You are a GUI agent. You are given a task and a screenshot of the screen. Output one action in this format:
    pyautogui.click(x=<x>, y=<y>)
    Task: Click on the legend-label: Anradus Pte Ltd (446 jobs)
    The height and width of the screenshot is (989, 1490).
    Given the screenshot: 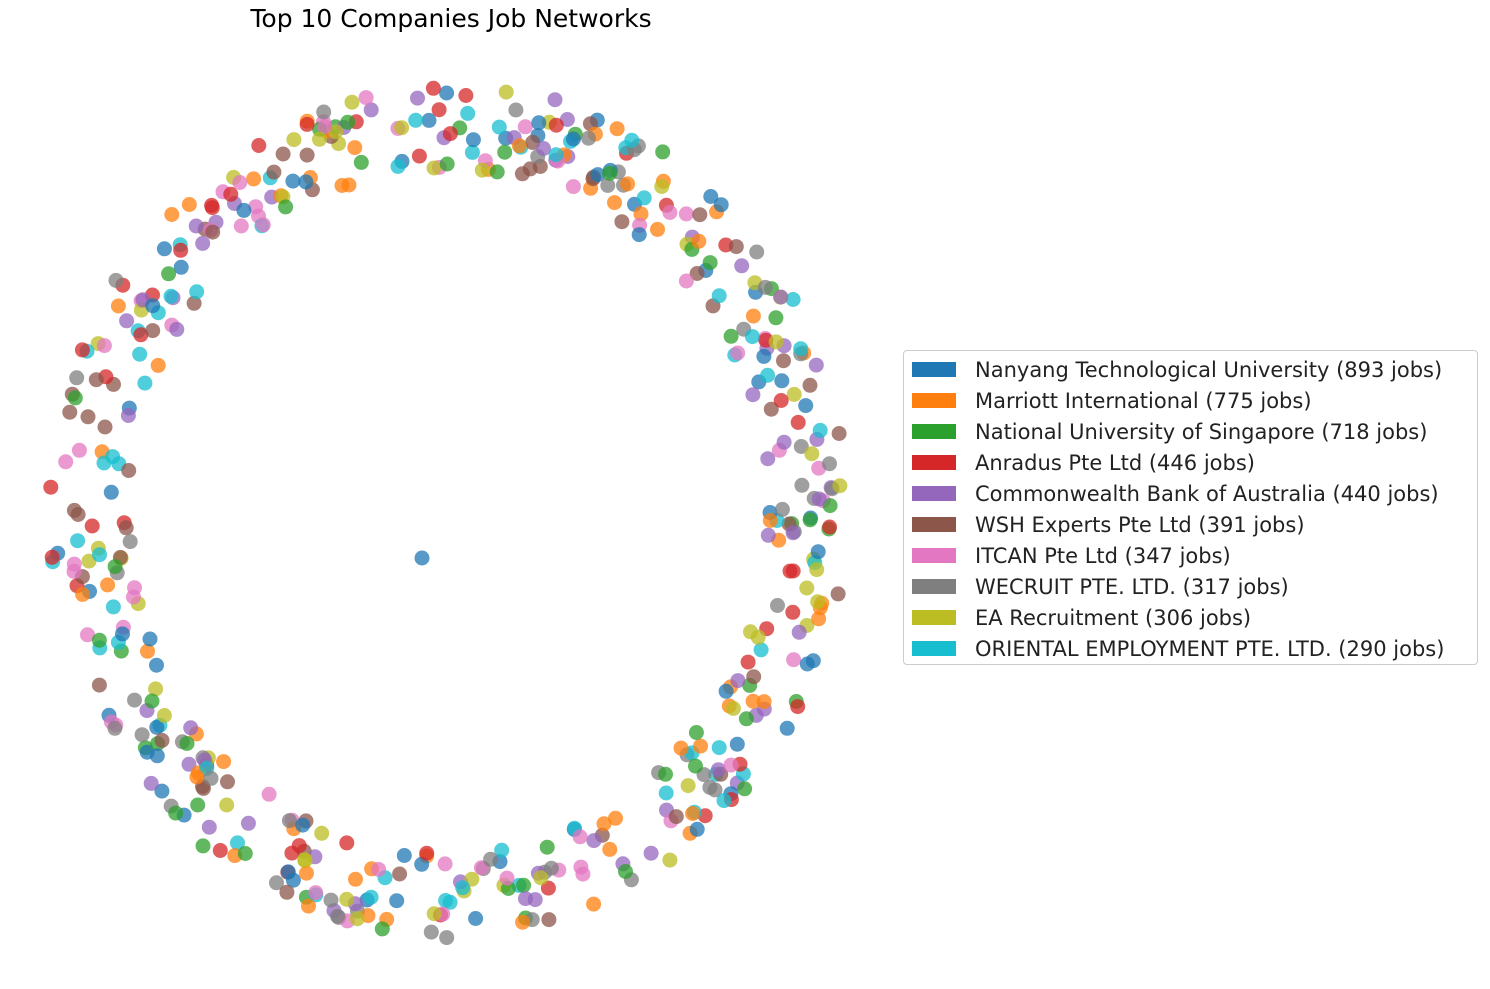 What is the action you would take?
    pyautogui.click(x=1115, y=462)
    